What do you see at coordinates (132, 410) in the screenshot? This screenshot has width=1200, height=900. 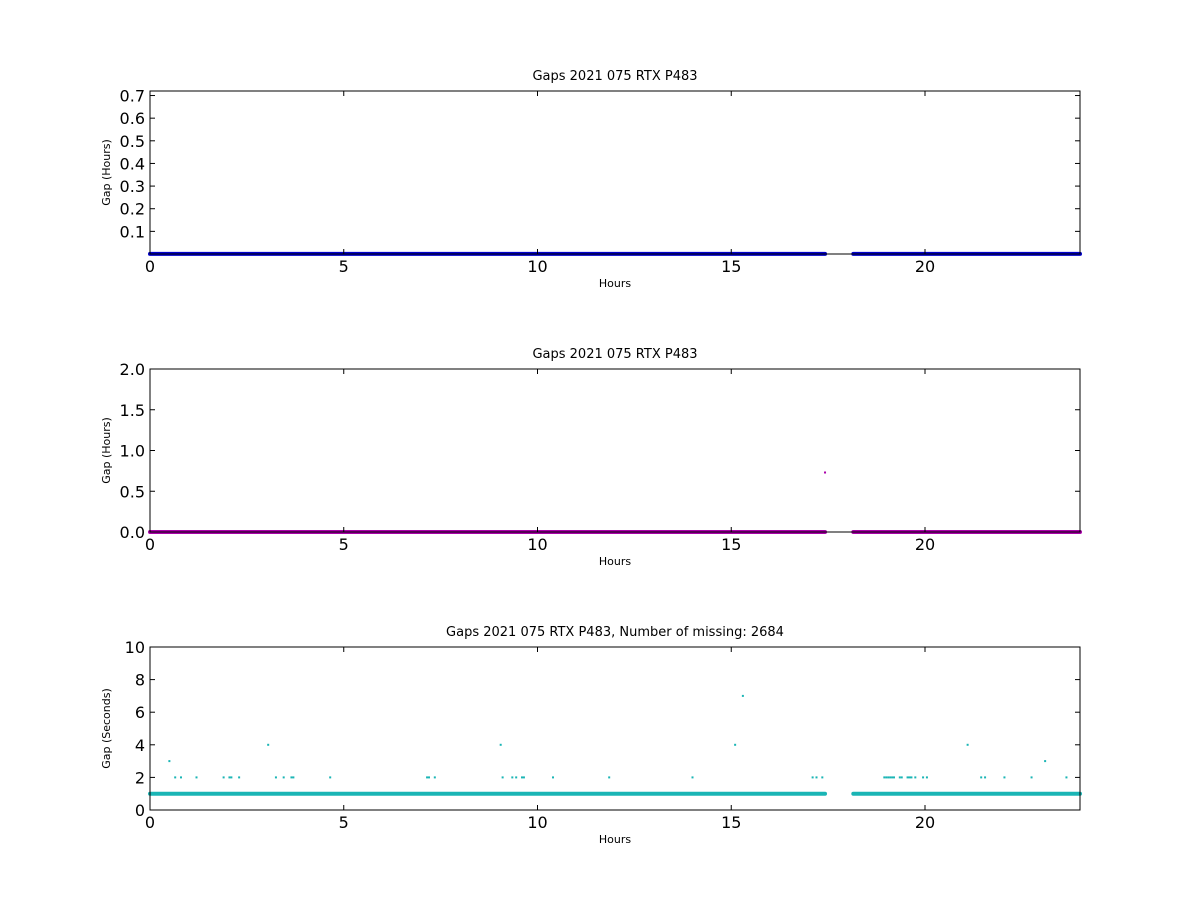 I see `y-tick-label: 1.5` at bounding box center [132, 410].